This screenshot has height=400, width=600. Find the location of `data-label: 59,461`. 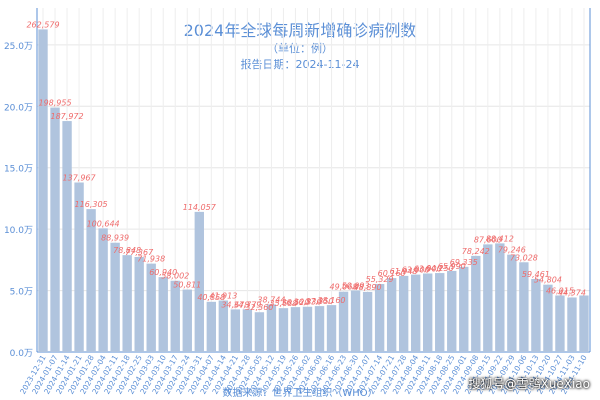

data-label: 59,461 is located at coordinates (536, 274).